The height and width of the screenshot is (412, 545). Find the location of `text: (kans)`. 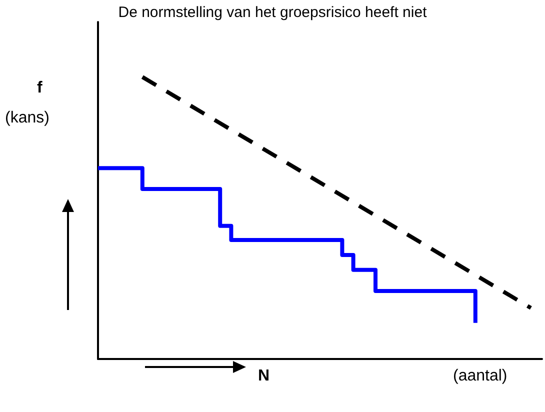

text: (kans) is located at coordinates (27, 118).